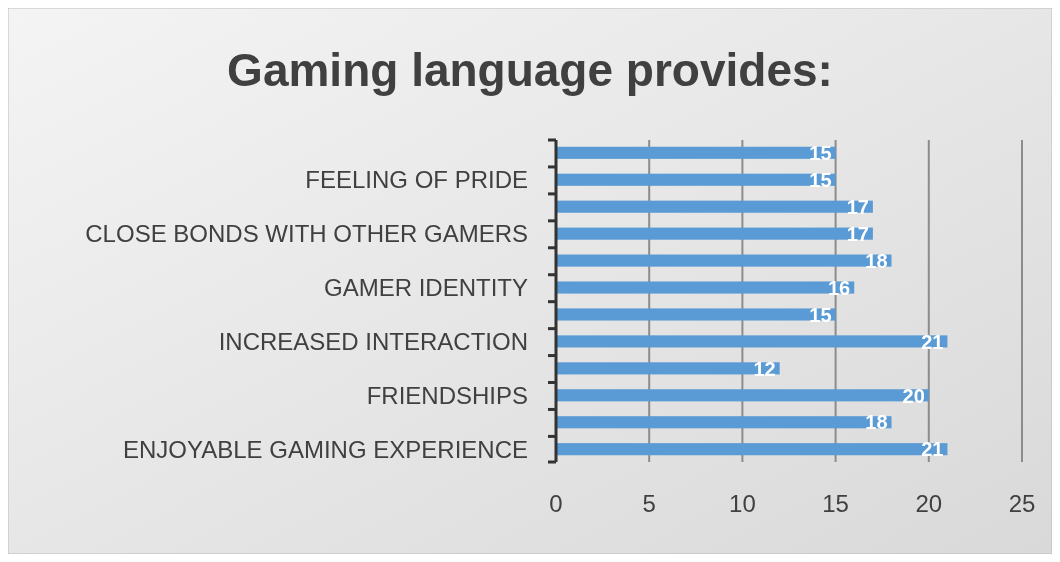  What do you see at coordinates (416, 180) in the screenshot?
I see `y-tick-label: FEELING OF PRIDE` at bounding box center [416, 180].